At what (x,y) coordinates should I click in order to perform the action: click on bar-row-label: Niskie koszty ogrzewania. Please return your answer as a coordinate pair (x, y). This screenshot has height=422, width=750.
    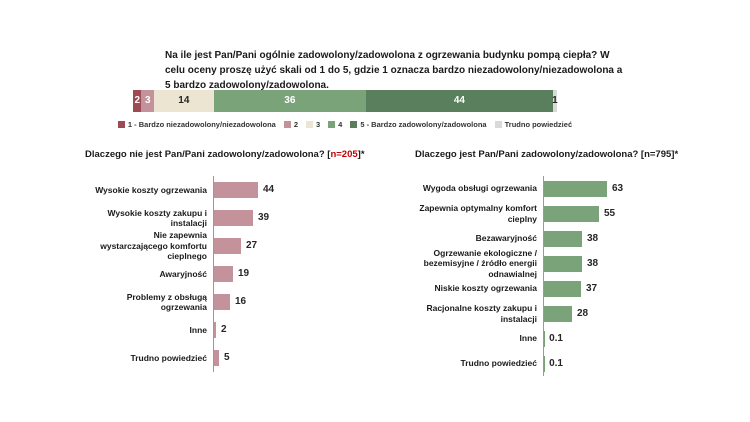
    Looking at the image, I should click on (485, 288).